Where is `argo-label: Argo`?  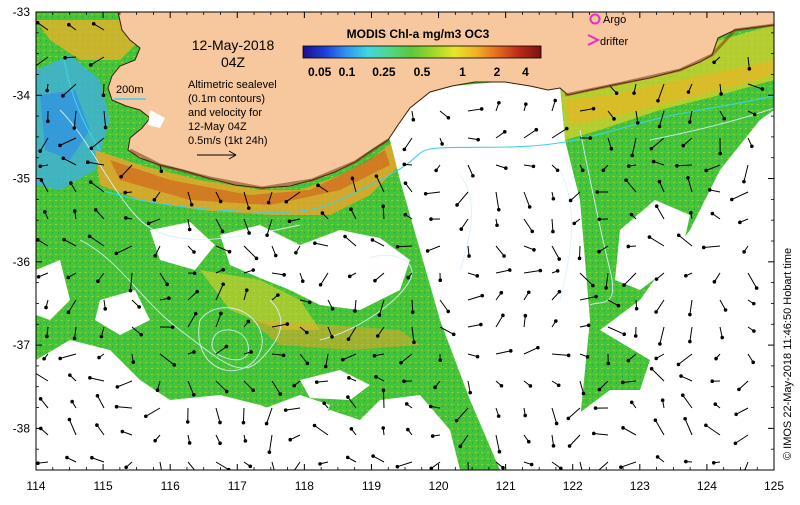 argo-label: Argo is located at coordinates (614, 20).